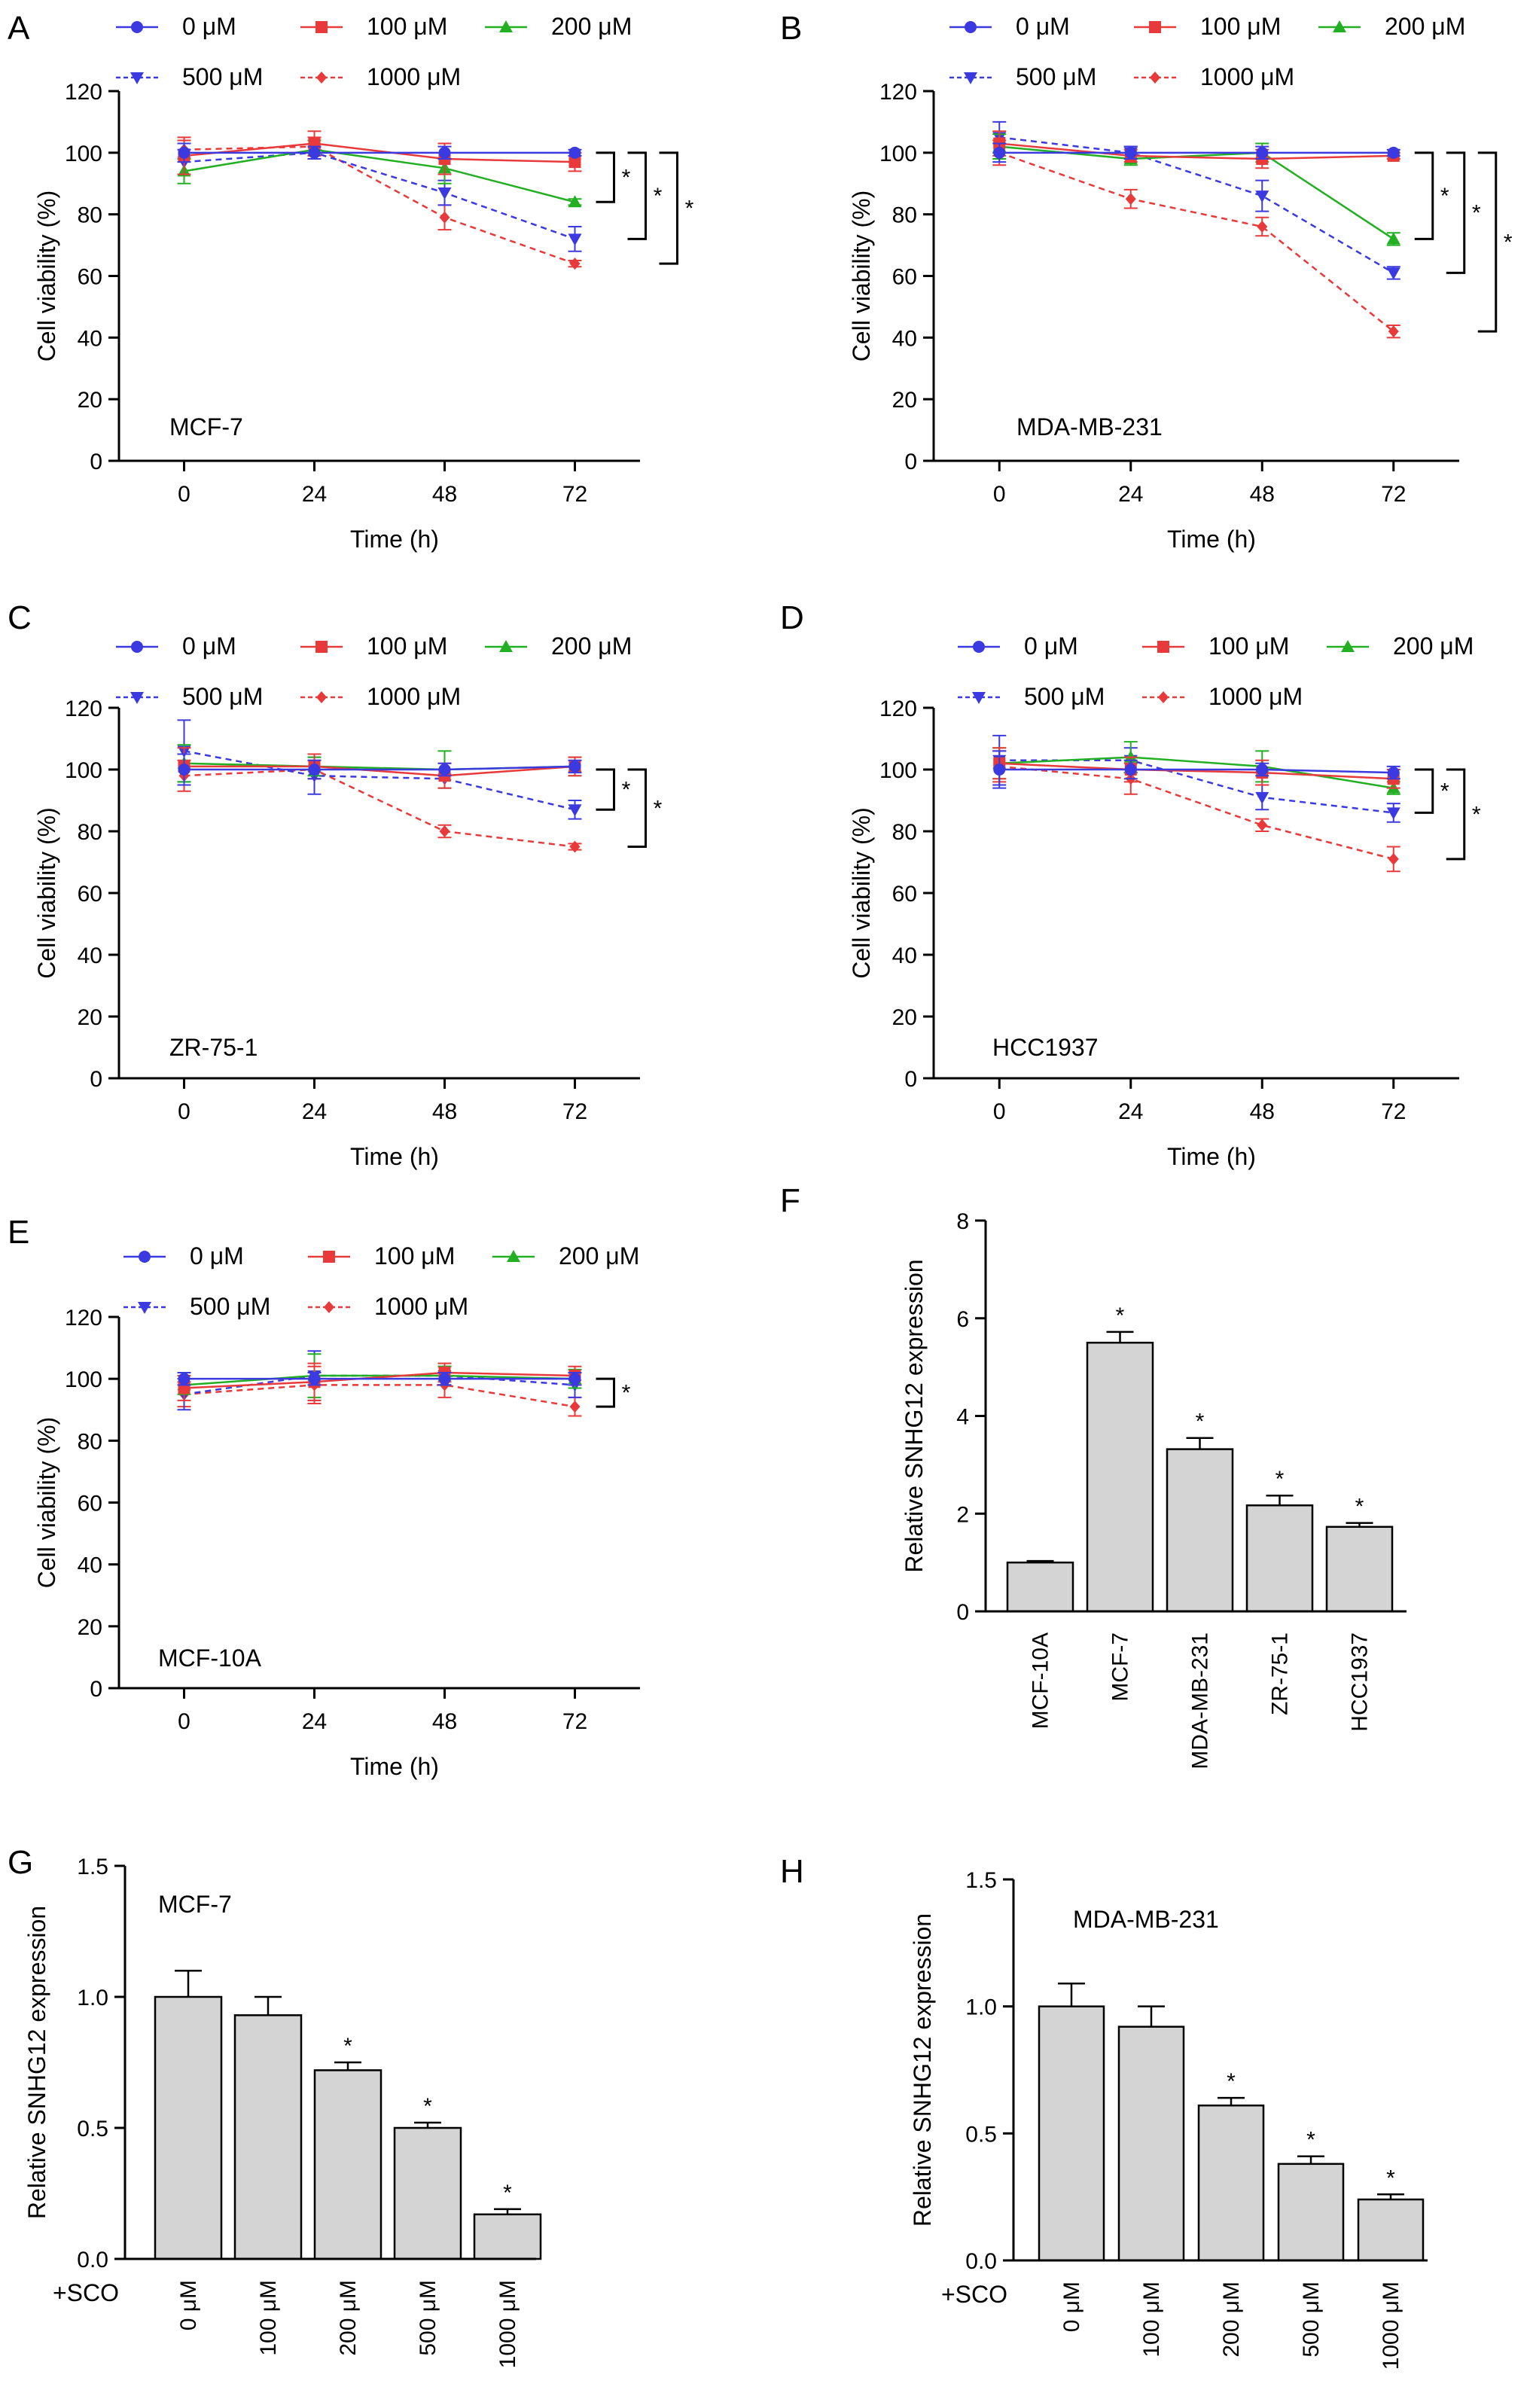 This screenshot has width=1530, height=2408. I want to click on category-label: 1000 μM, so click(1391, 2326).